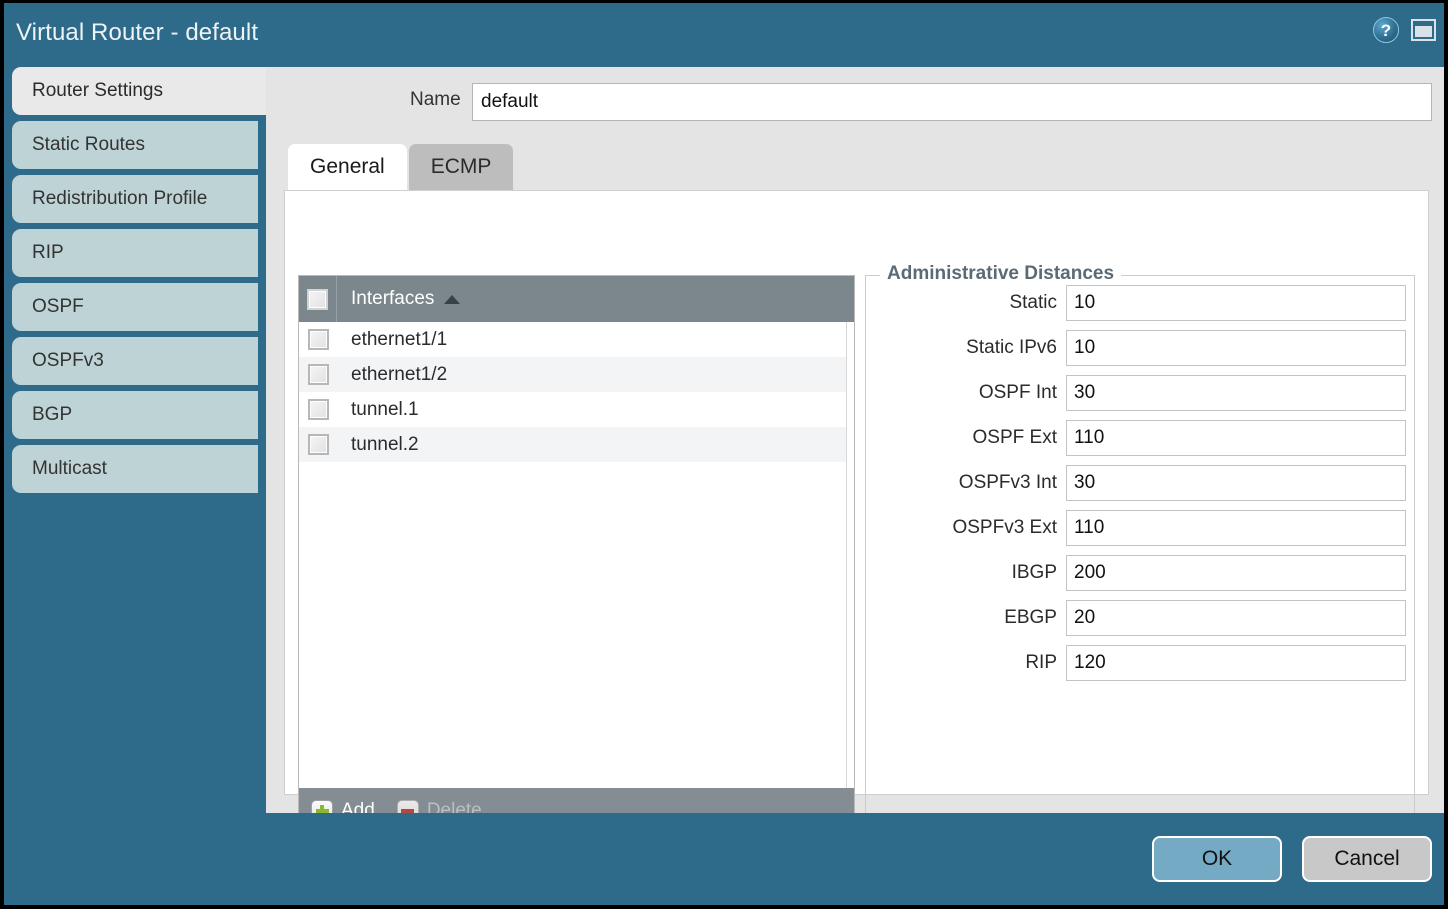 Image resolution: width=1448 pixels, height=909 pixels. I want to click on field-row-ospfv3-int: OSPFv3 Int, so click(1140, 483).